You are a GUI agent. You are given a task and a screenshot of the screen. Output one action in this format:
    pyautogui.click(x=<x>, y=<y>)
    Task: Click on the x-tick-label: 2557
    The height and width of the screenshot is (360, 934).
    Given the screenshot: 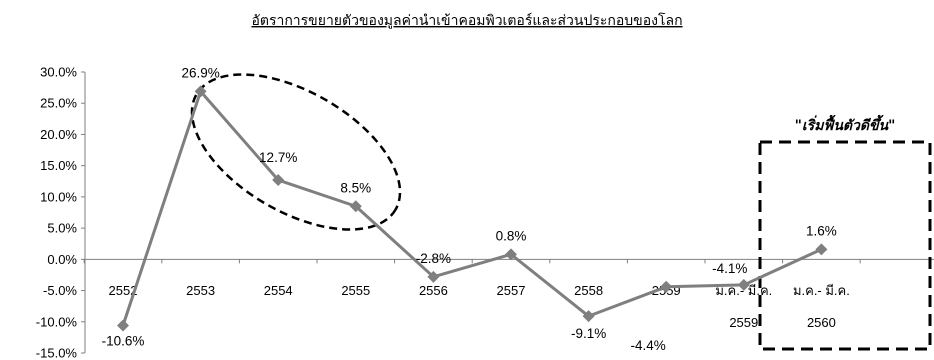 What is the action you would take?
    pyautogui.click(x=511, y=290)
    